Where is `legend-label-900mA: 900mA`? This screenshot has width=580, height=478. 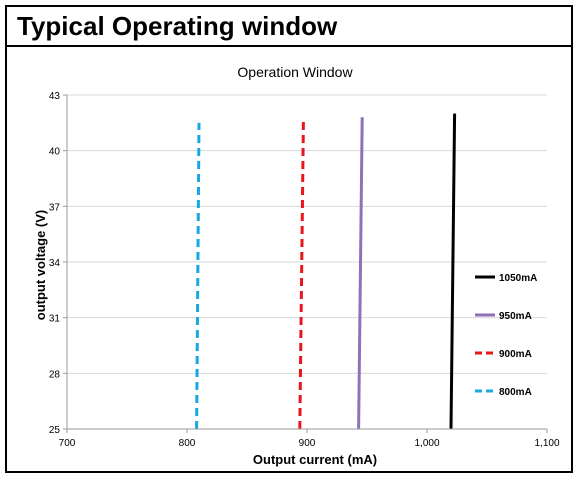
legend-label-900mA: 900mA is located at coordinates (515, 354).